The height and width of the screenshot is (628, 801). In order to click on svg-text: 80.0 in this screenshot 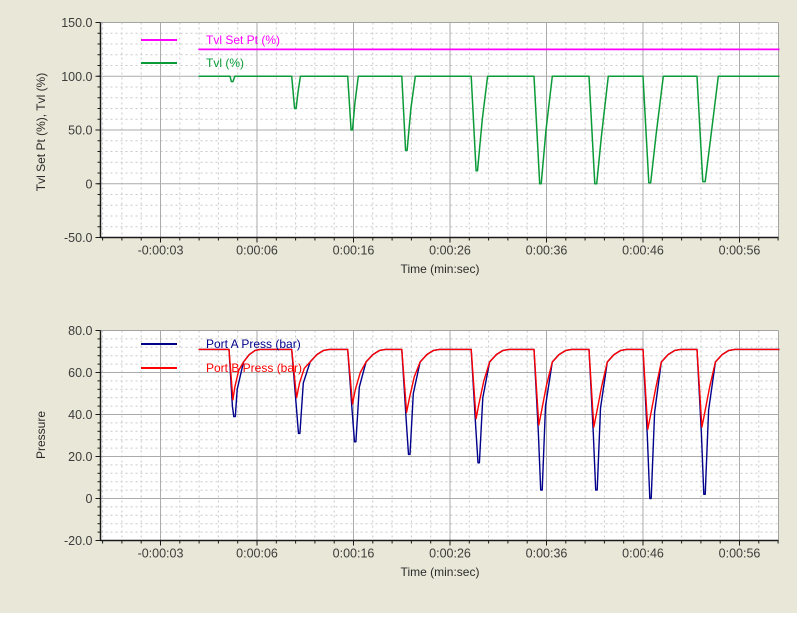, I will do `click(80, 331)`.